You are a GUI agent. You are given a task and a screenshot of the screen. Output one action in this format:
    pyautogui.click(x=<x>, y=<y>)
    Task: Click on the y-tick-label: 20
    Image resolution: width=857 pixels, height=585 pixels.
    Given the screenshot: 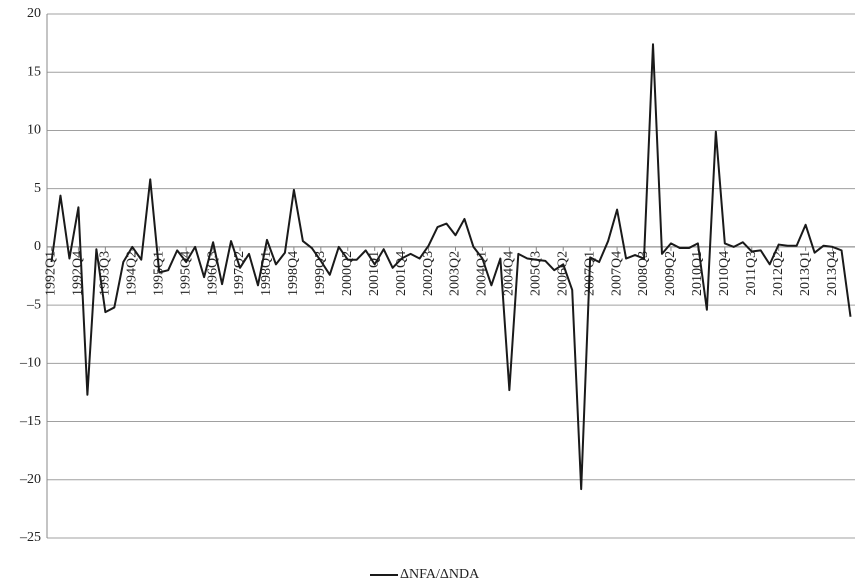 What is the action you would take?
    pyautogui.click(x=34, y=13)
    